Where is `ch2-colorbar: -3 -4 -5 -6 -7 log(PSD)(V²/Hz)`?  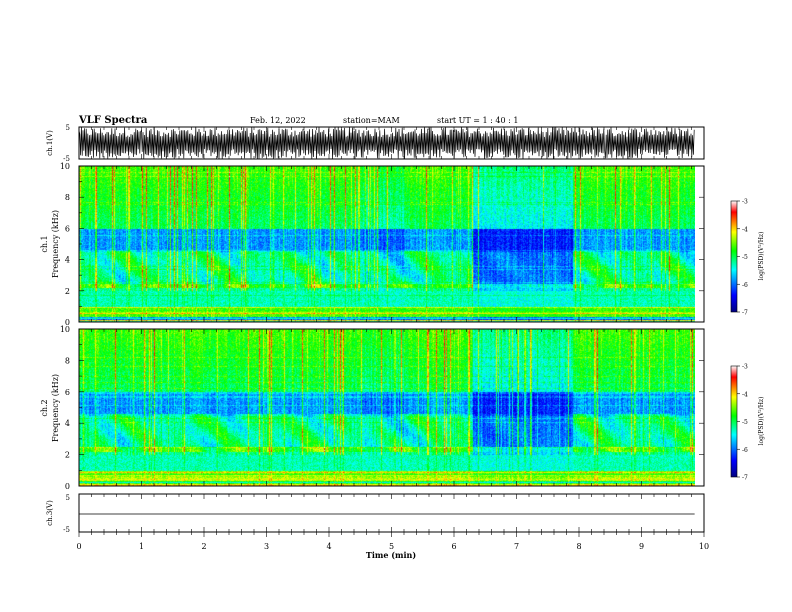
ch2-colorbar: -3 -4 -5 -6 -7 log(PSD)(V²/Hz) is located at coordinates (747, 423).